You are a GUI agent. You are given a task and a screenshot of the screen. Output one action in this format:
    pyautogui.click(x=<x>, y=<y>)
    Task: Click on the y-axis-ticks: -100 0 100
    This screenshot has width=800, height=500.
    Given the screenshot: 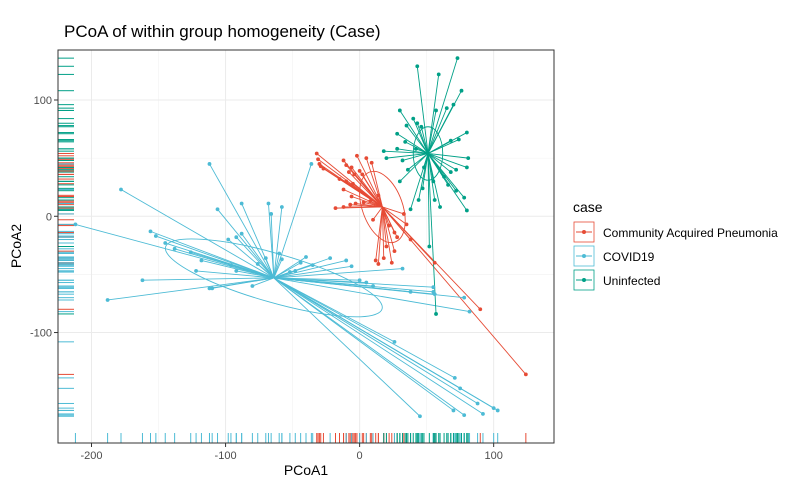 What is the action you would take?
    pyautogui.click(x=44, y=217)
    